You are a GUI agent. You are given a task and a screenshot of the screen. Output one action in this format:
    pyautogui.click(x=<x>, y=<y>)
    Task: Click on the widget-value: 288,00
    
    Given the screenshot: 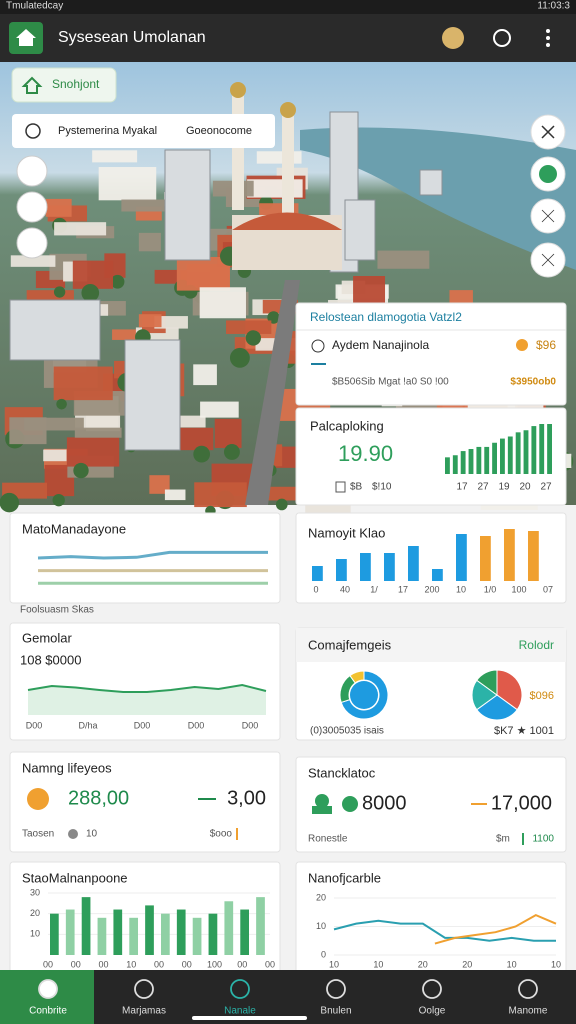 What is the action you would take?
    pyautogui.click(x=98, y=798)
    